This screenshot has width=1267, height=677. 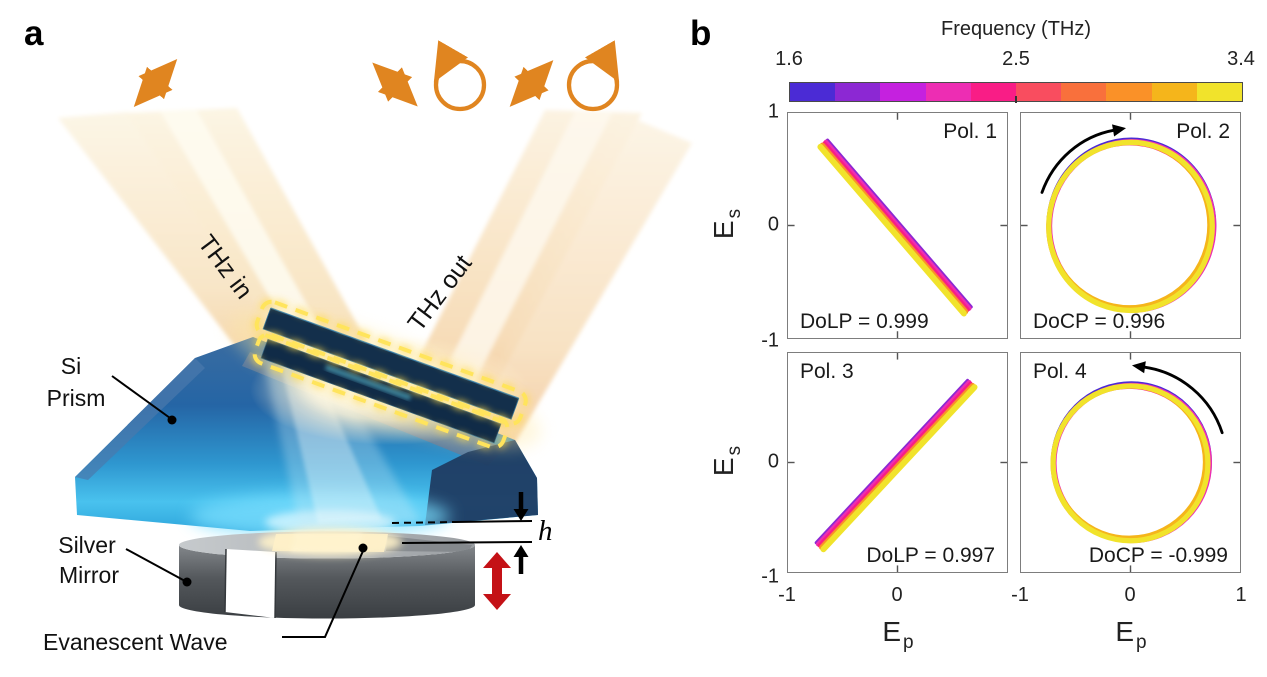 I want to click on metasurface-dashed-outline, so click(x=390, y=375).